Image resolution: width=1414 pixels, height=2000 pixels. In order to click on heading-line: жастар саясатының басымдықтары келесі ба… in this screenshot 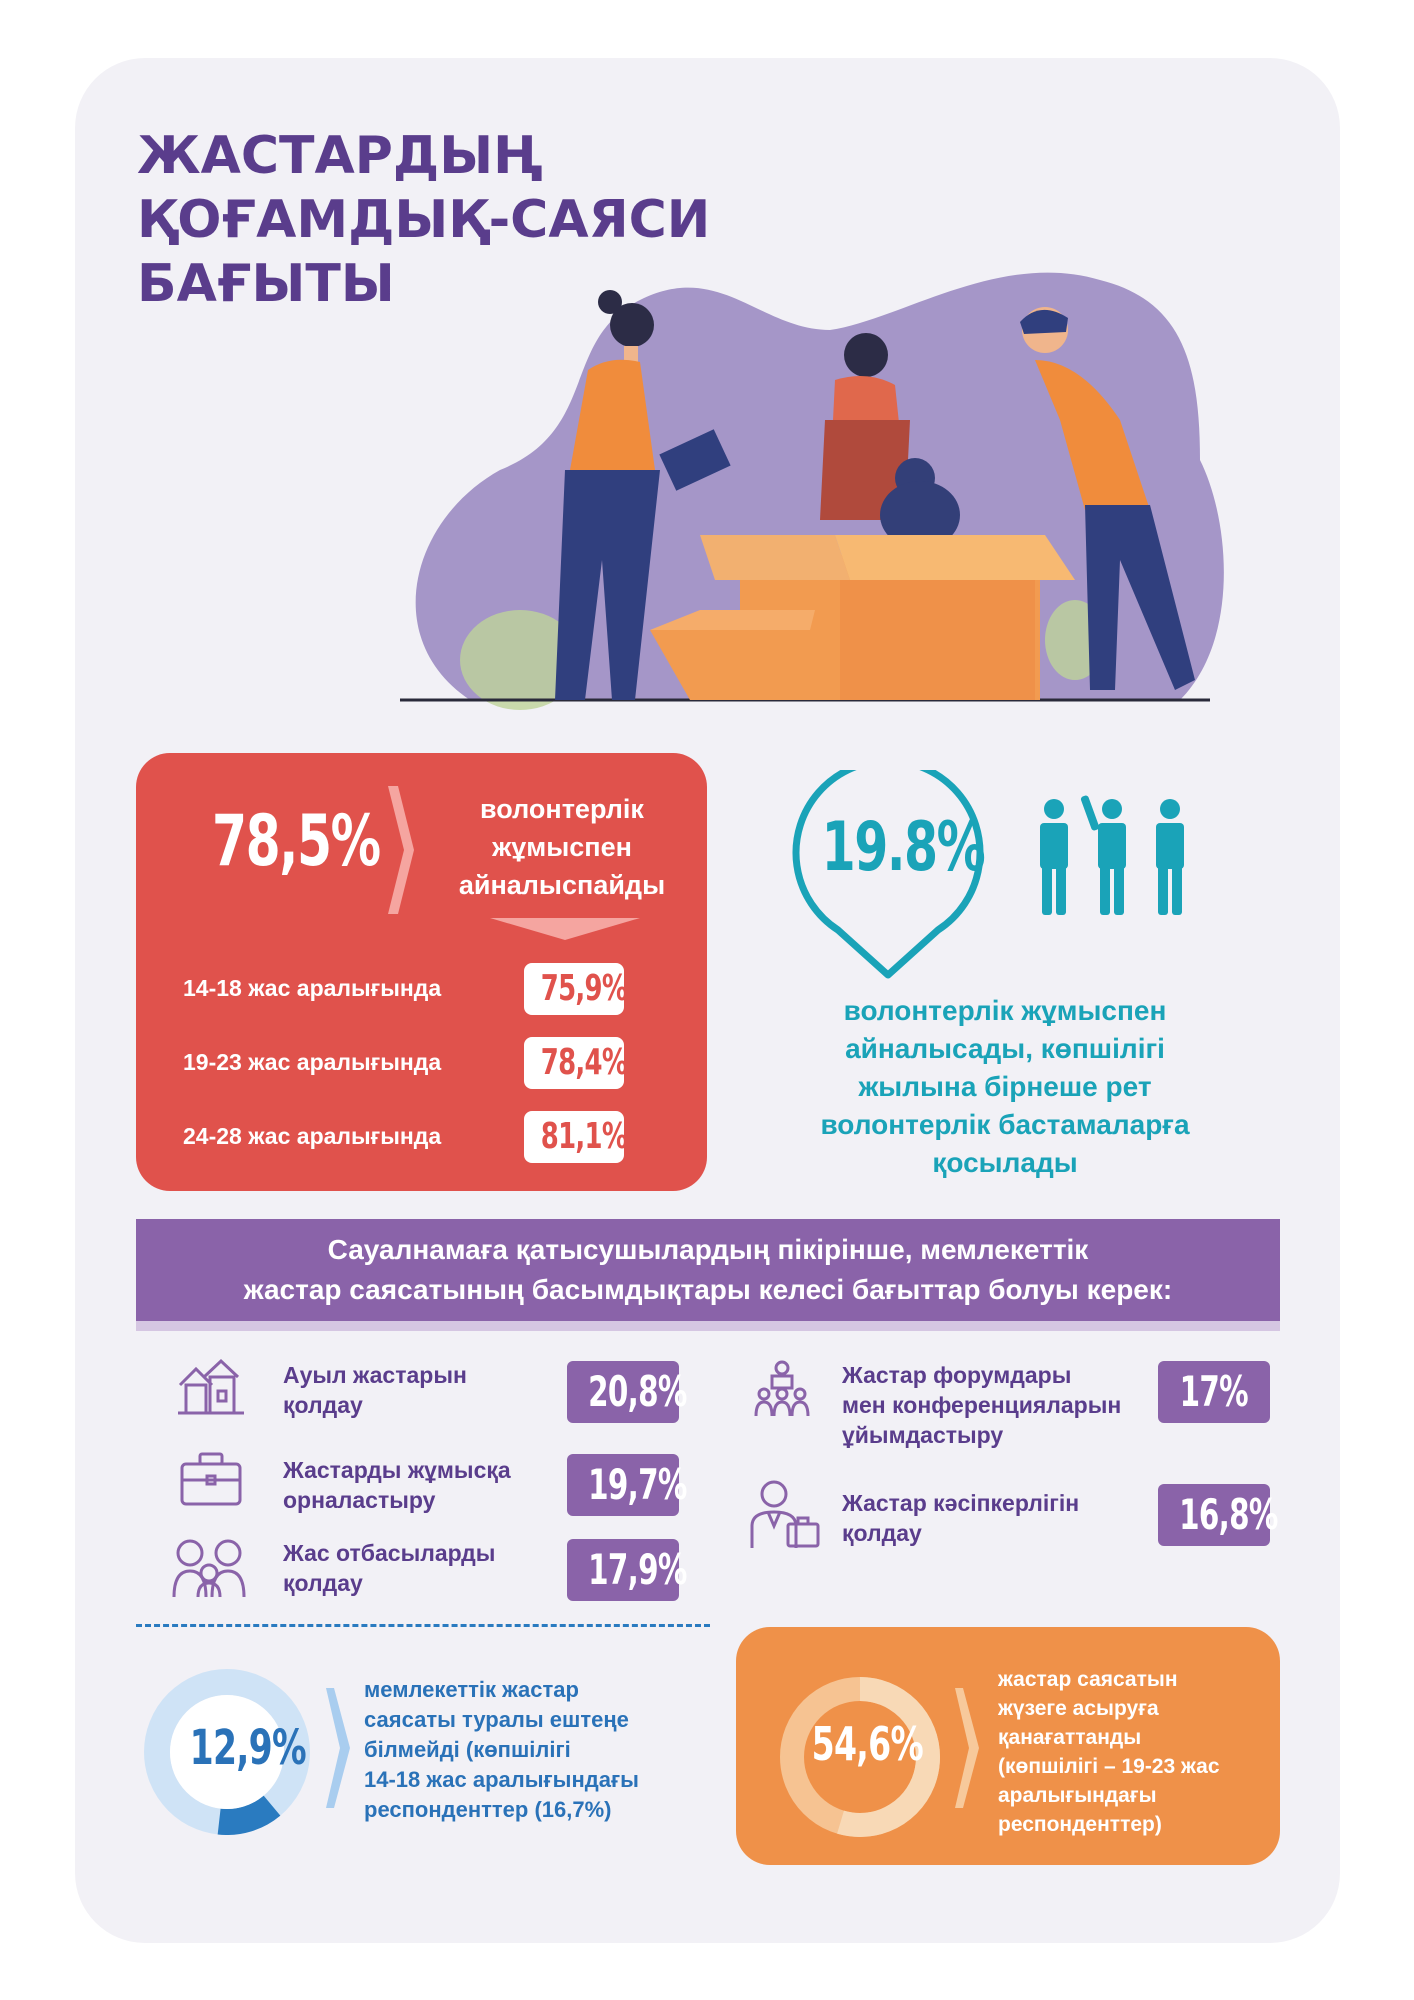, I will do `click(708, 1289)`.